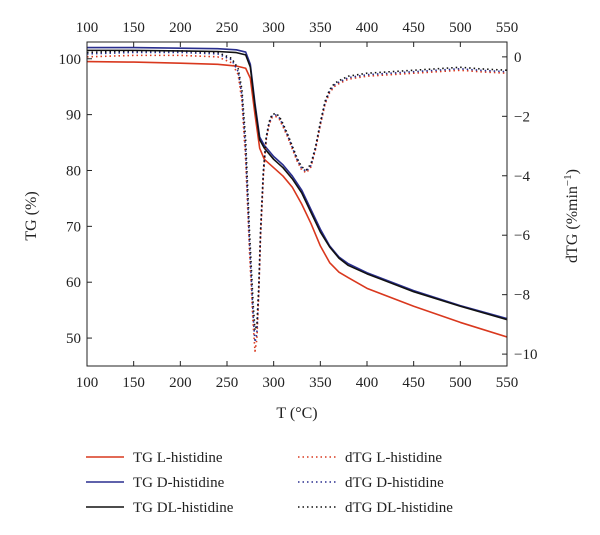 This screenshot has width=600, height=535. Describe the element at coordinates (73, 171) in the screenshot. I see `y-left-tick-label: 80` at that location.